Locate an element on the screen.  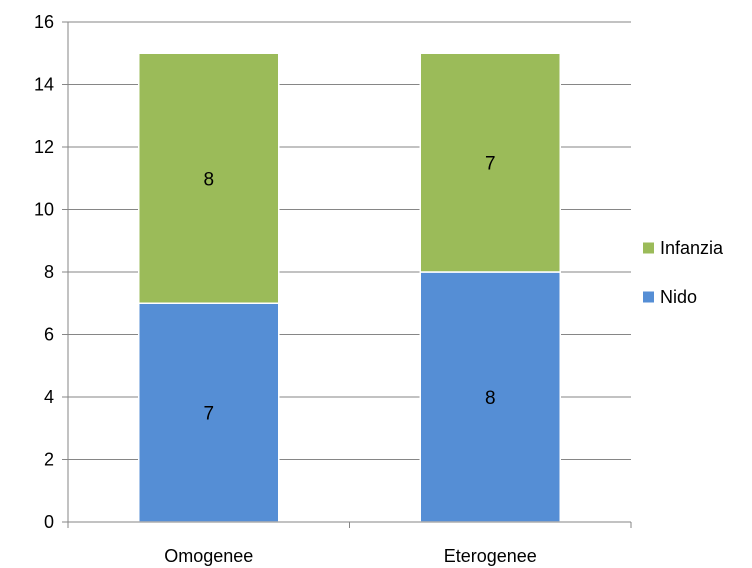
legend-swatch-infanzia is located at coordinates (648, 248).